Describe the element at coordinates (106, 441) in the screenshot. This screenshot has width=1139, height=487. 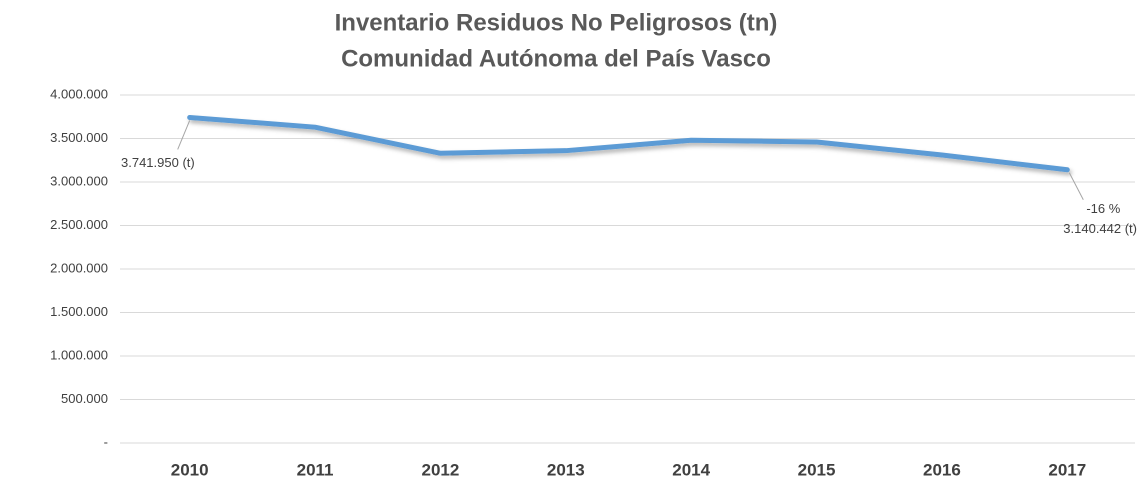
I see `y-tick-label: -` at that location.